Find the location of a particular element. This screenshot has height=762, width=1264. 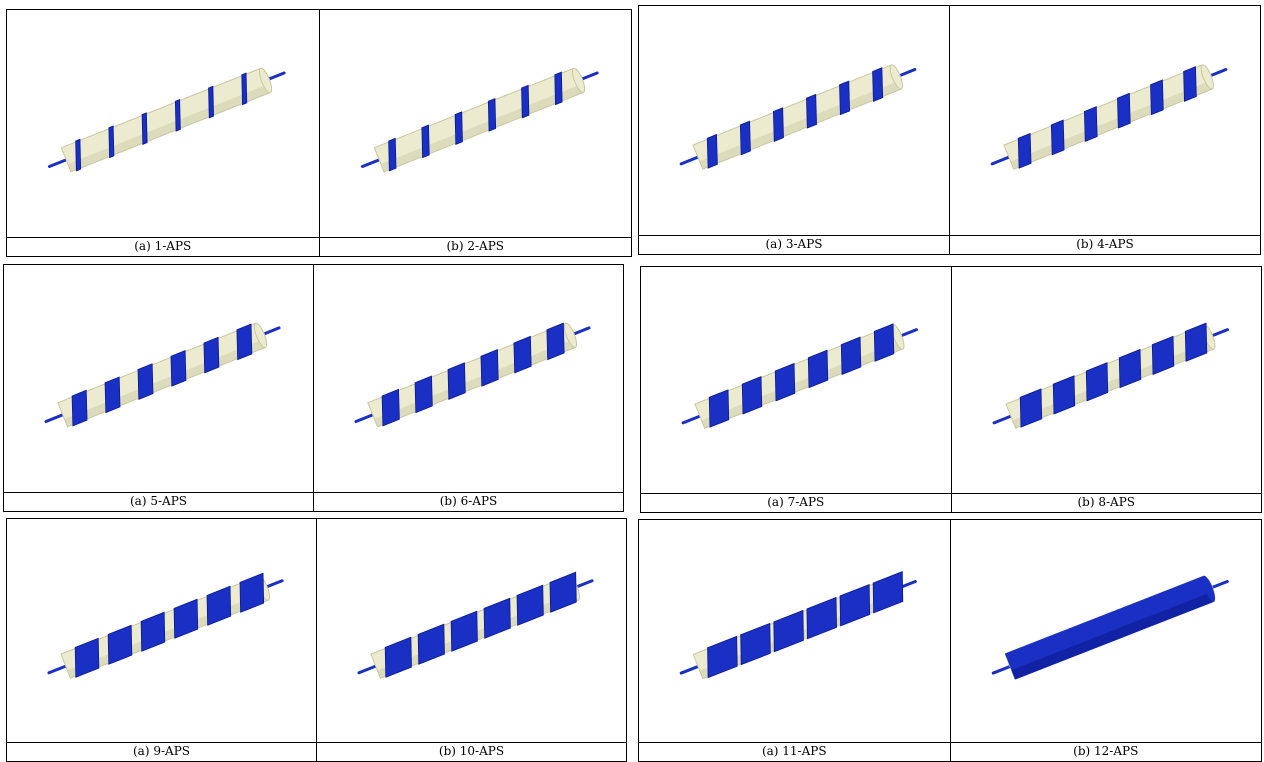

panel-image-7-aps is located at coordinates (796, 380).